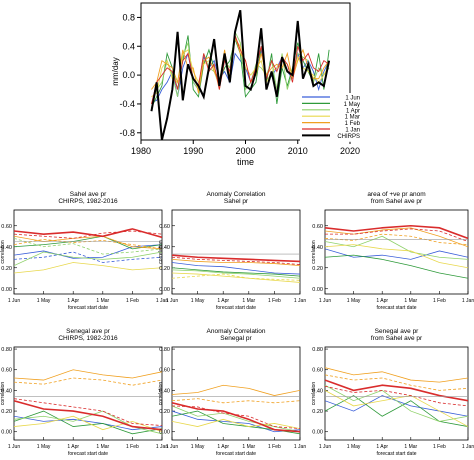  Describe the element at coordinates (88, 338) in the screenshot. I see `panel-title: CHIRPS, 1982-2016` at that location.